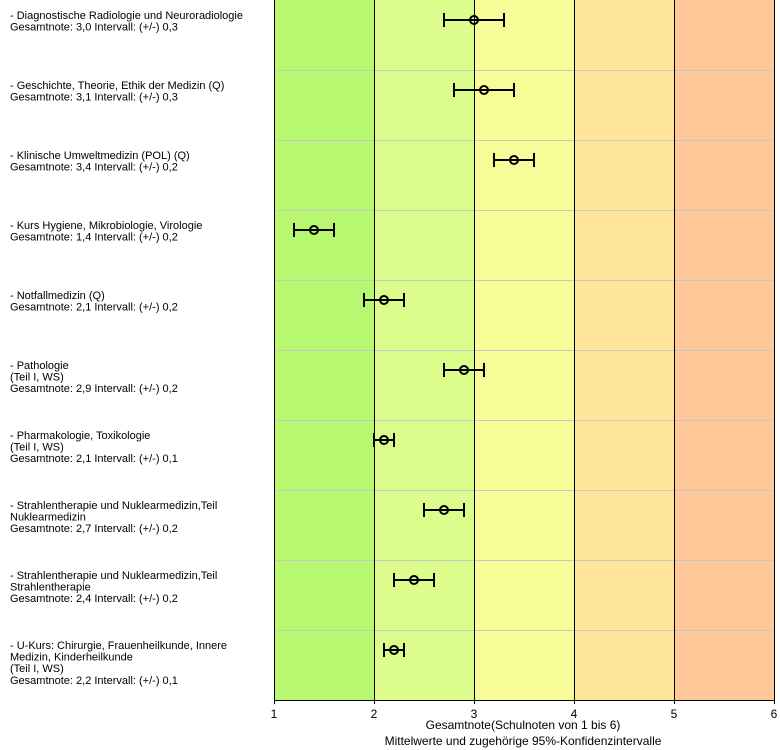 The height and width of the screenshot is (750, 780). Describe the element at coordinates (674, 714) in the screenshot. I see `x-tick-label: 5` at that location.